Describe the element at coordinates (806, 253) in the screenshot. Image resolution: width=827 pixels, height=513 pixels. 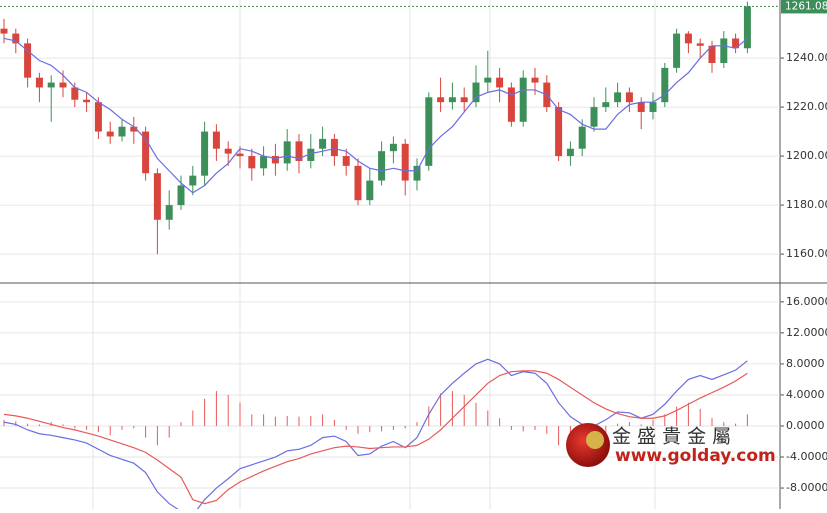
I see `y-tick-label: 1160.00` at that location.